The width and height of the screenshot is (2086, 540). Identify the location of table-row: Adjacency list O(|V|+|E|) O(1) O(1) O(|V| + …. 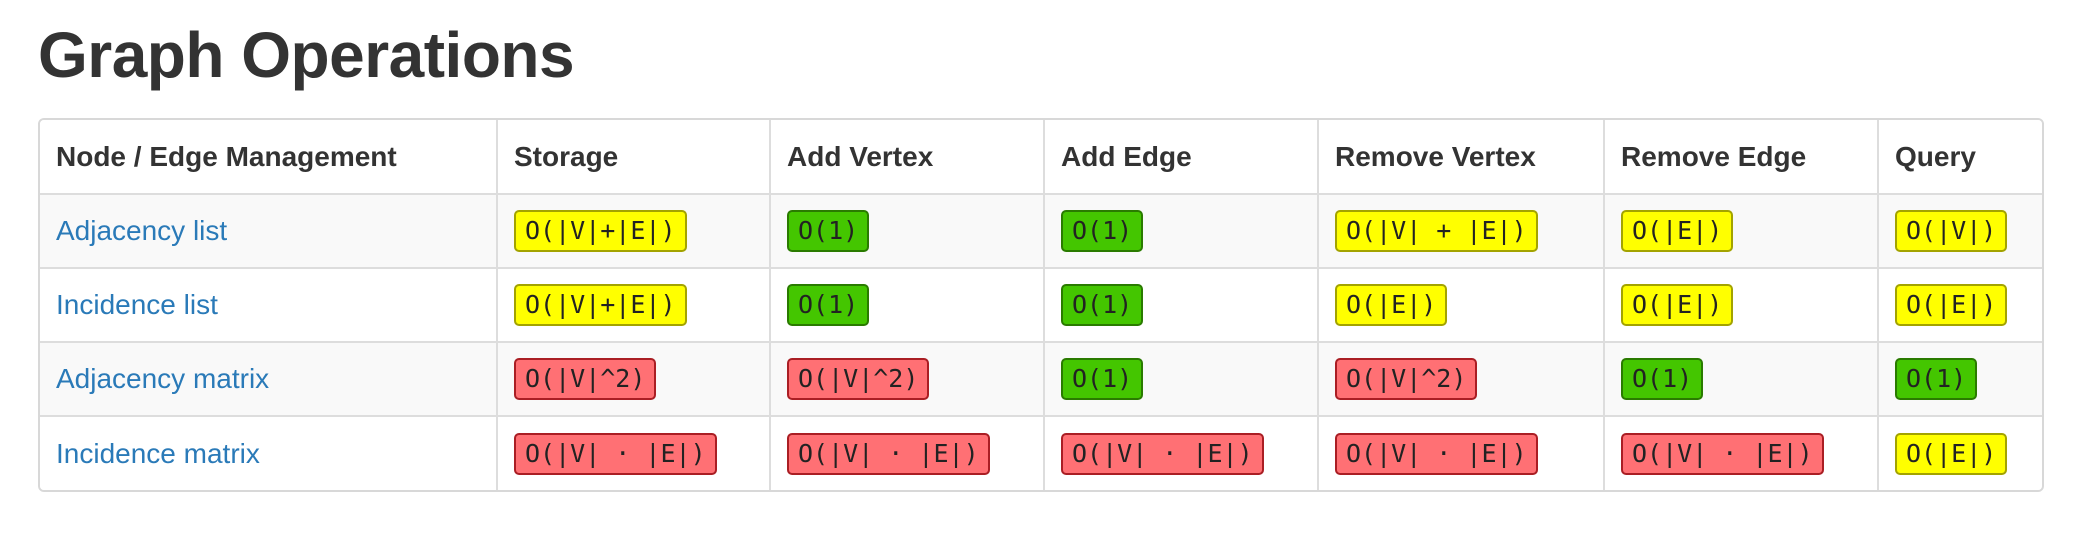
(1041, 231).